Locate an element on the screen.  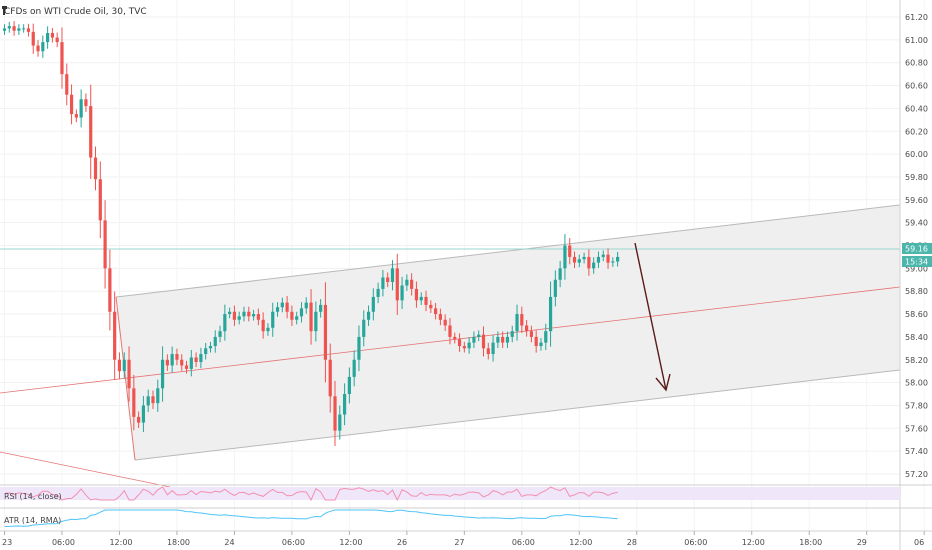
y-tick-label: 61.20 is located at coordinates (916, 17).